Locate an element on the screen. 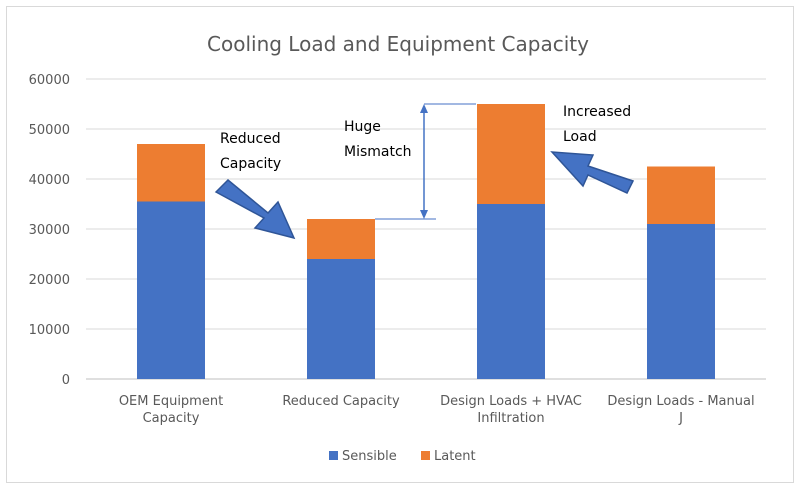 Image resolution: width=806 pixels, height=503 pixels. x-category-label: Reduced Capacity is located at coordinates (341, 401).